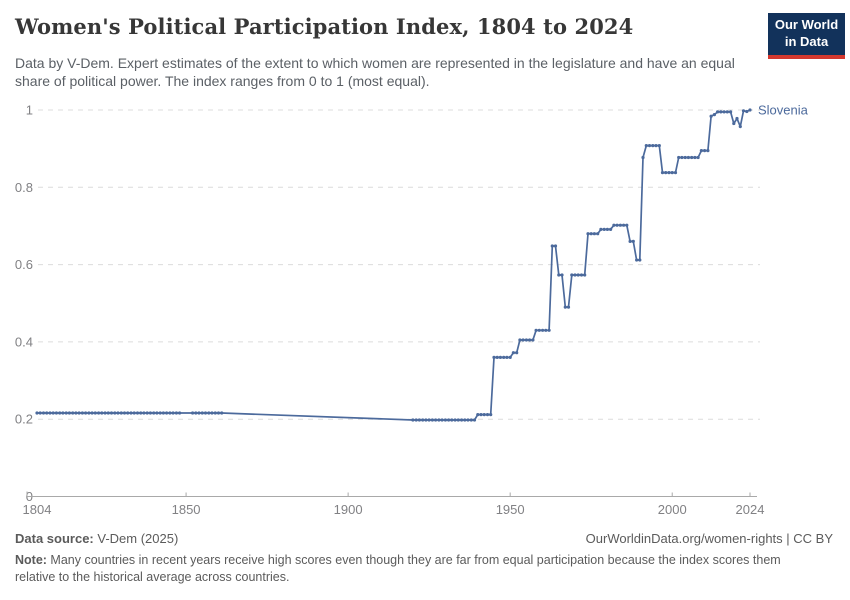  I want to click on owid-link: OurWorldinData.org/women-rights | CC BY, so click(709, 538).